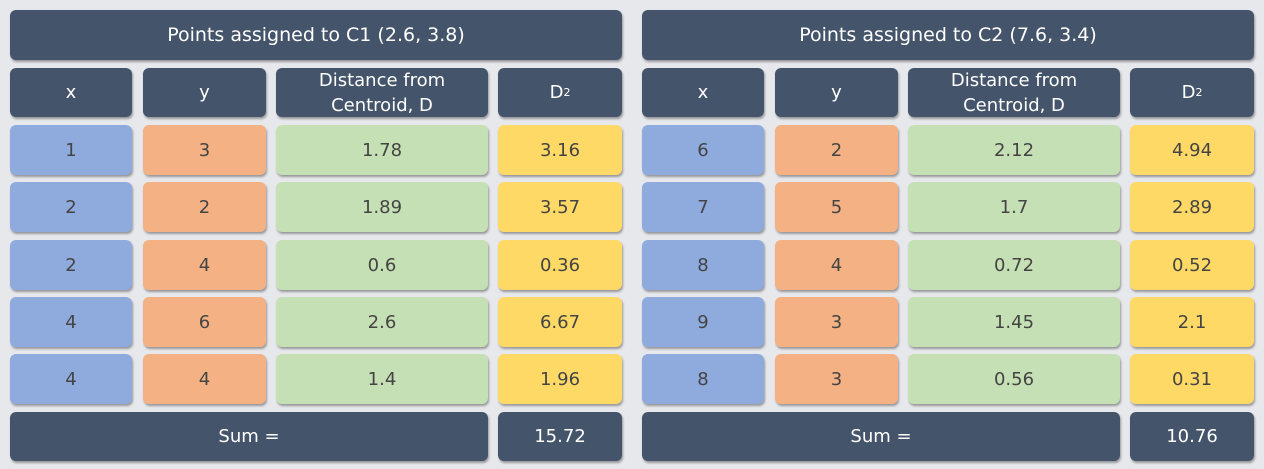 This screenshot has width=1264, height=469. What do you see at coordinates (382, 379) in the screenshot?
I see `cell-distance: 1.4` at bounding box center [382, 379].